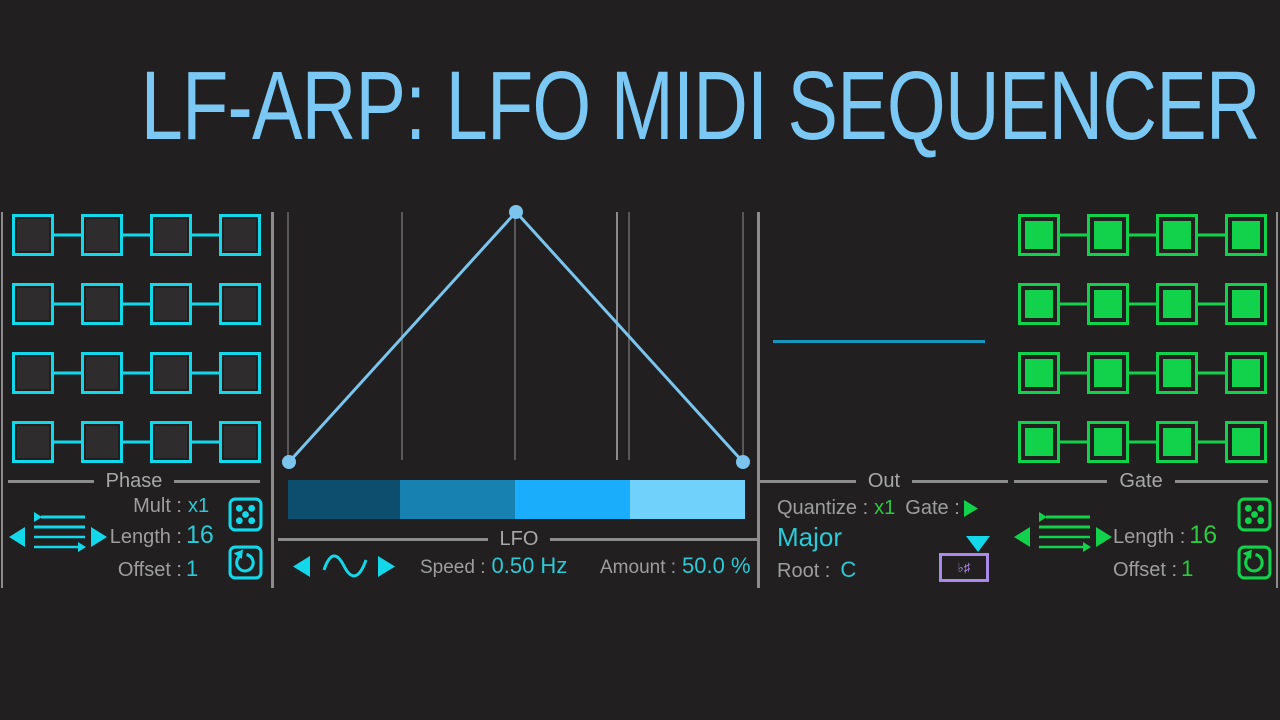 The height and width of the screenshot is (720, 1280). Describe the element at coordinates (978, 546) in the screenshot. I see `out-scale-dropdown-button` at that location.